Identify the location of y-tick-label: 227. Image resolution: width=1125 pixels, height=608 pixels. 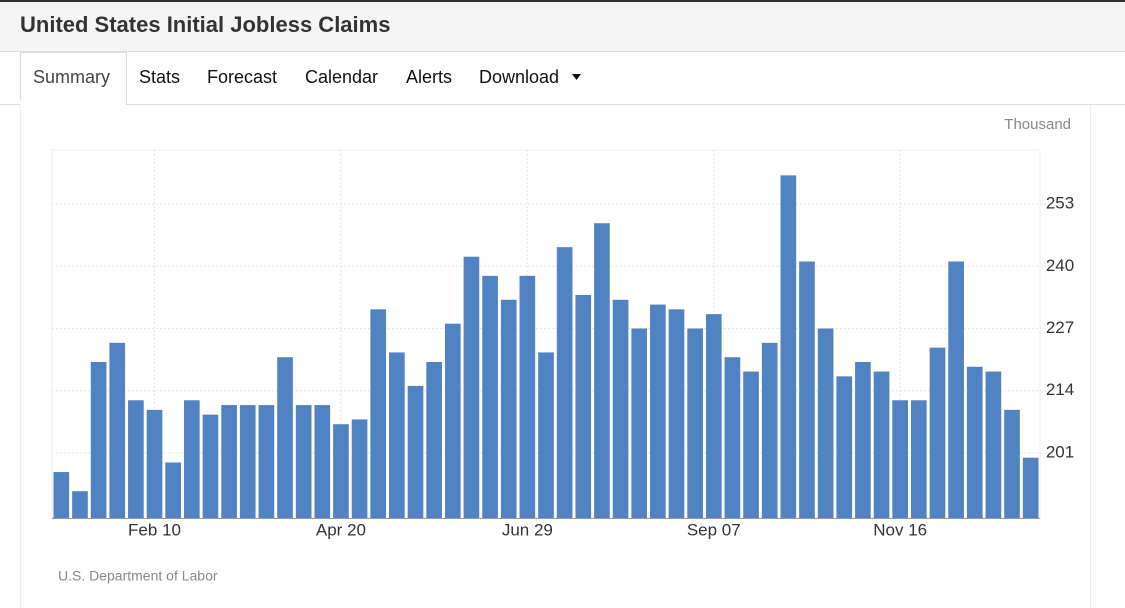
(1060, 327).